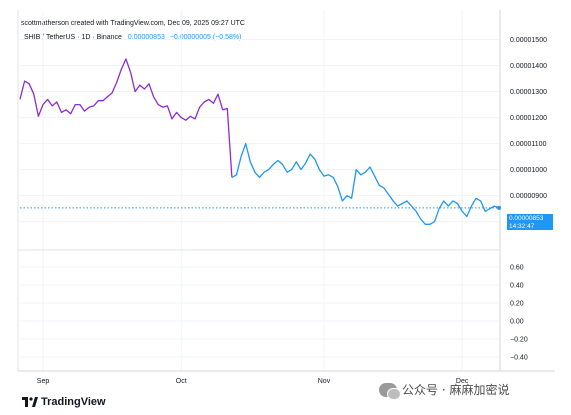  Describe the element at coordinates (526, 218) in the screenshot. I see `badge-price: 0.00000853` at that location.